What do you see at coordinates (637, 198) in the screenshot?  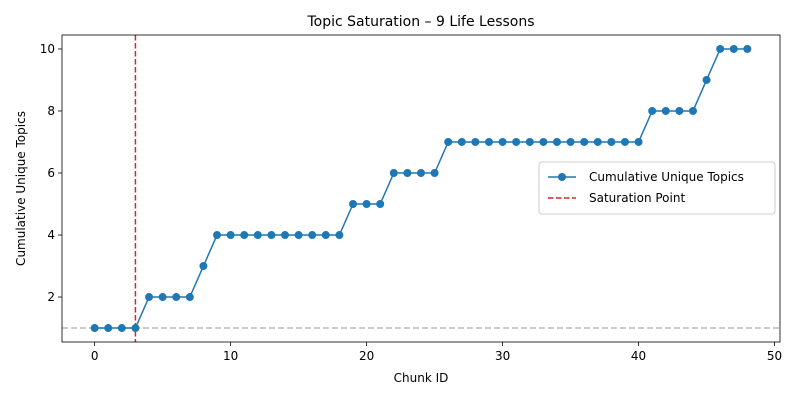 I see `legend-saturation-label: Saturation Point` at bounding box center [637, 198].